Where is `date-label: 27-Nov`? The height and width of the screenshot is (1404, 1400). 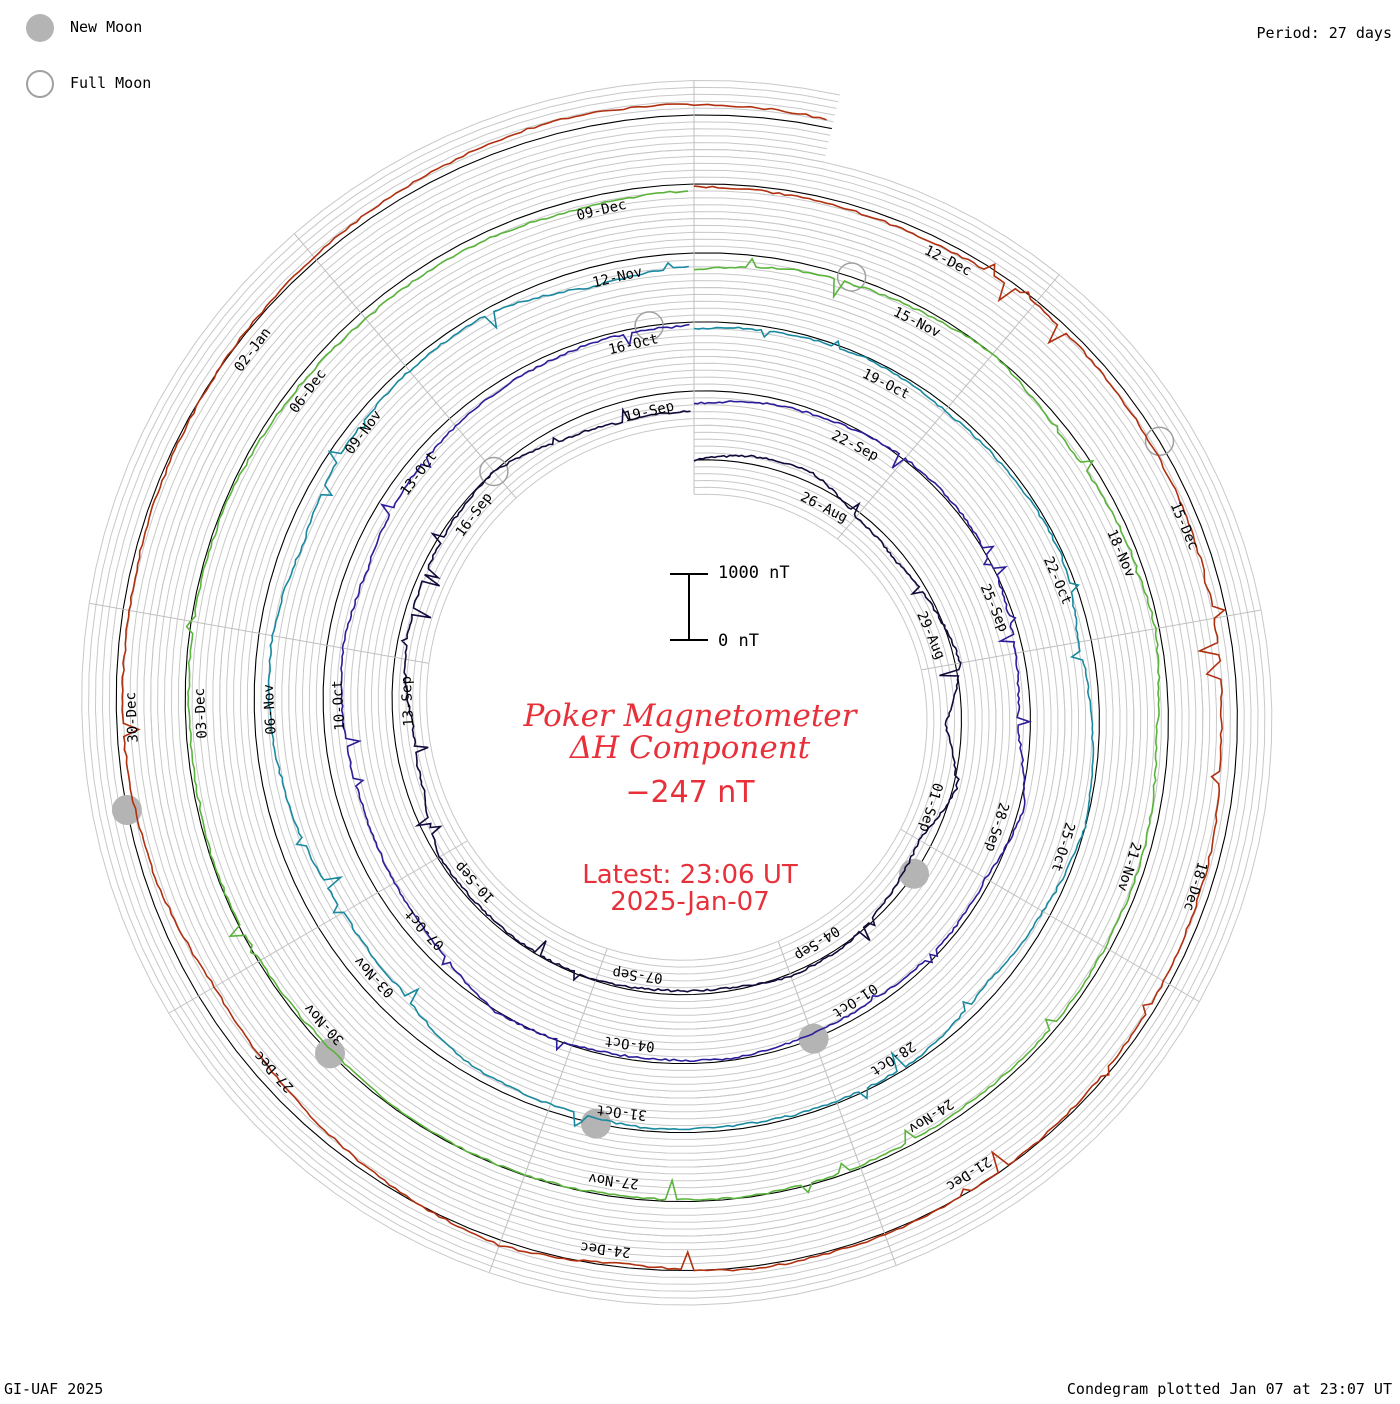
date-label: 27-Nov is located at coordinates (613, 1181).